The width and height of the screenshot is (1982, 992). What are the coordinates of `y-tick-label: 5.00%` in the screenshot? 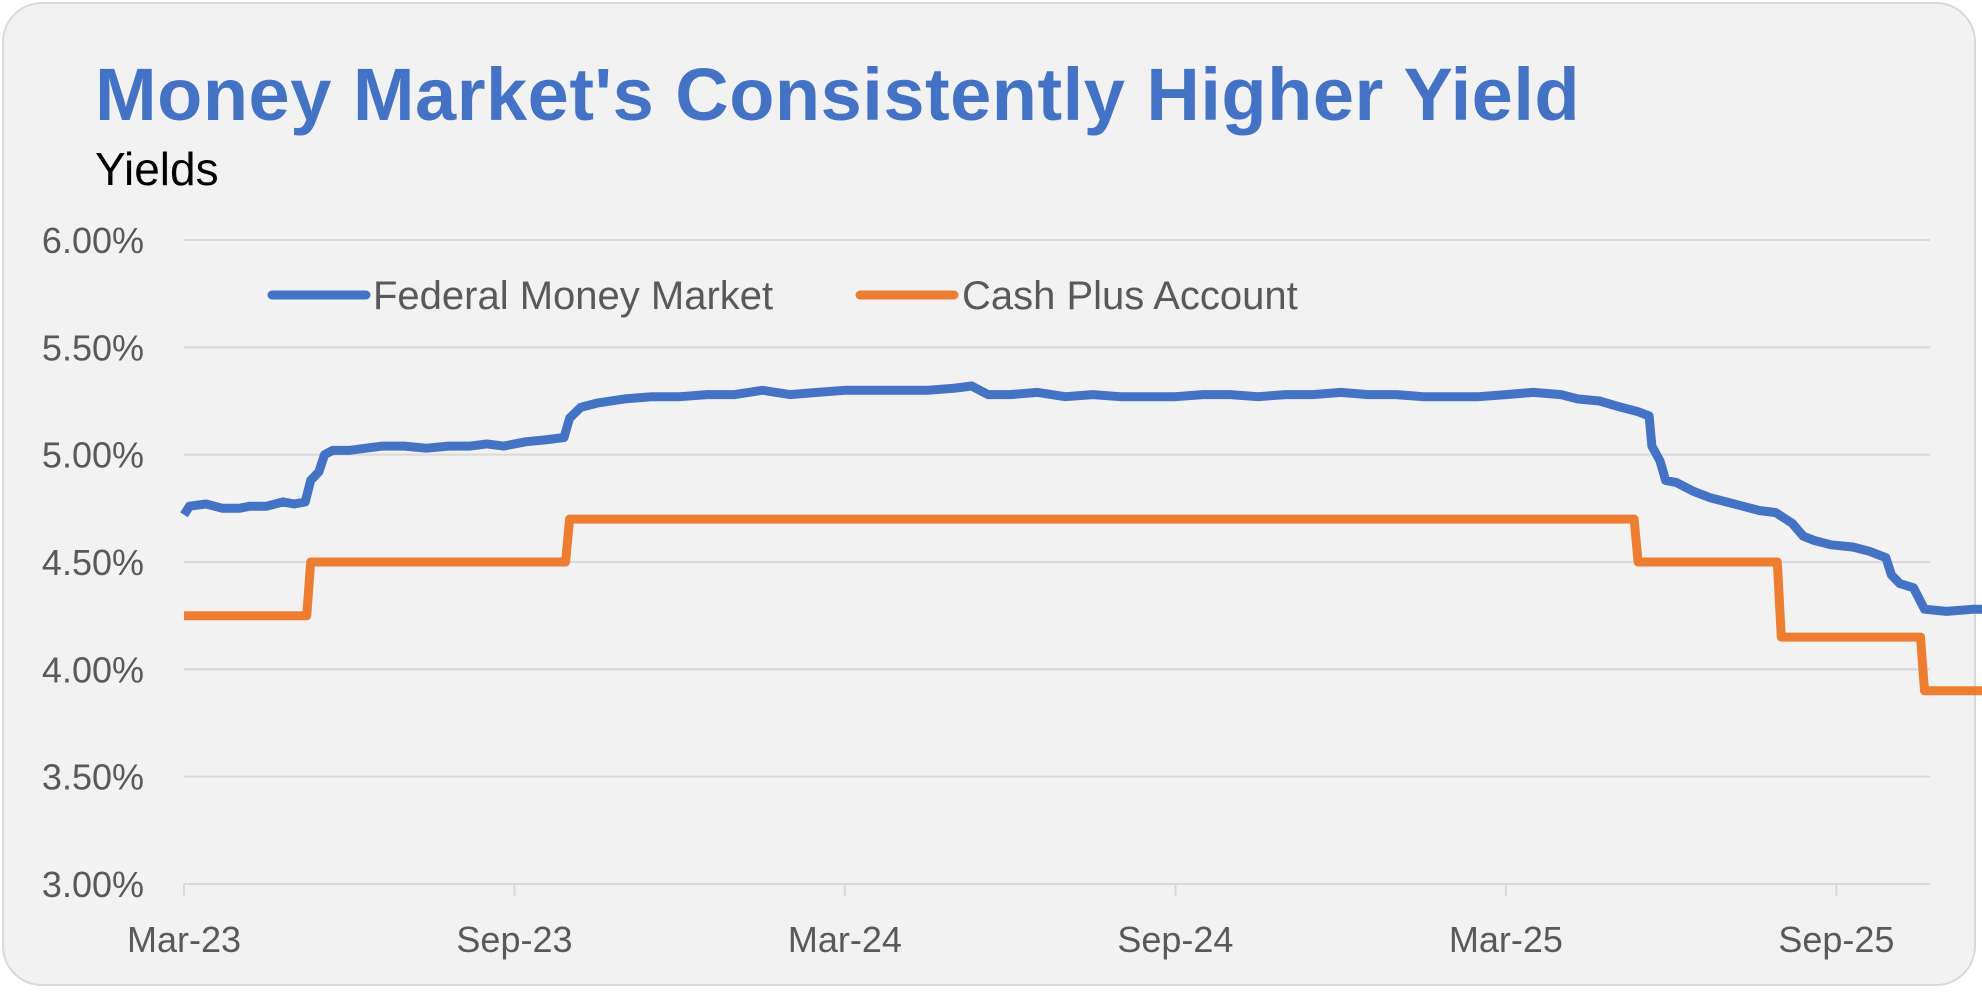 It's located at (93, 455).